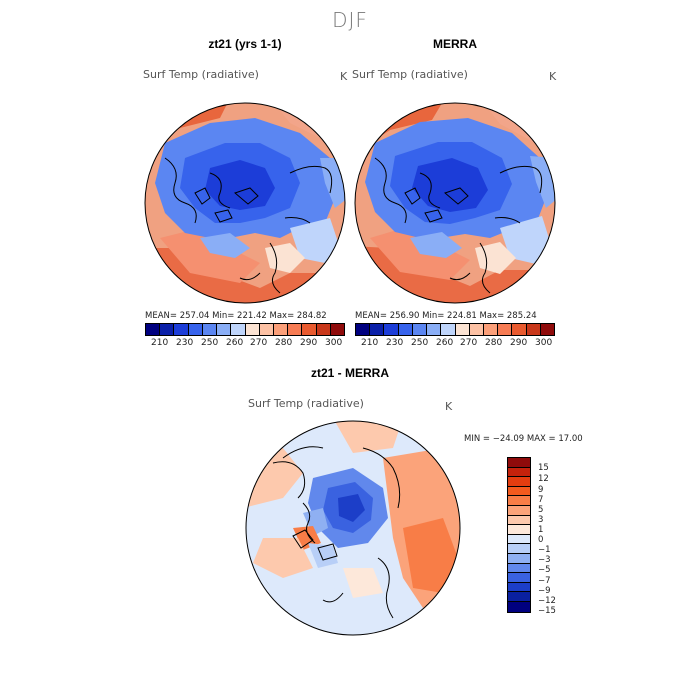 This screenshot has width=700, height=700. I want to click on diff-field-label: Surf Temp (radiative), so click(306, 403).